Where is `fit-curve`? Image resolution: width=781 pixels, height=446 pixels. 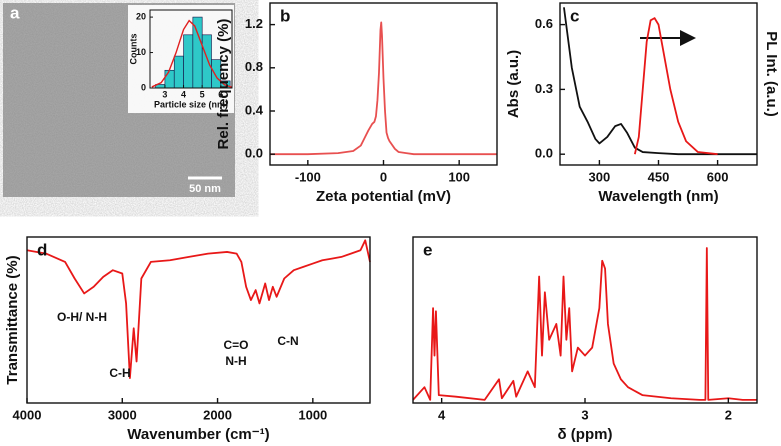
fit-curve is located at coordinates (192, 53).